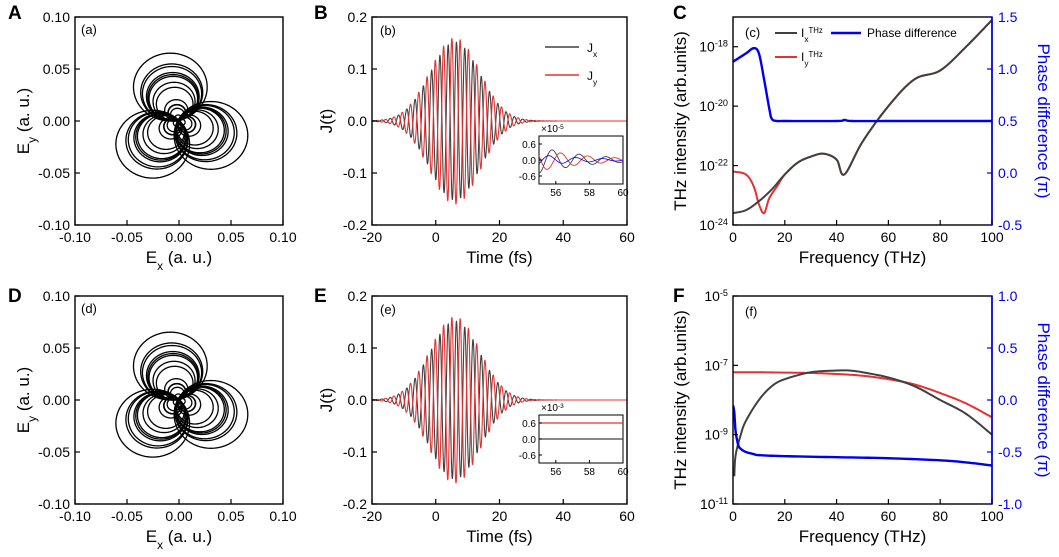  What do you see at coordinates (623, 193) in the screenshot?
I see `inset-xtick-label: 60` at bounding box center [623, 193].